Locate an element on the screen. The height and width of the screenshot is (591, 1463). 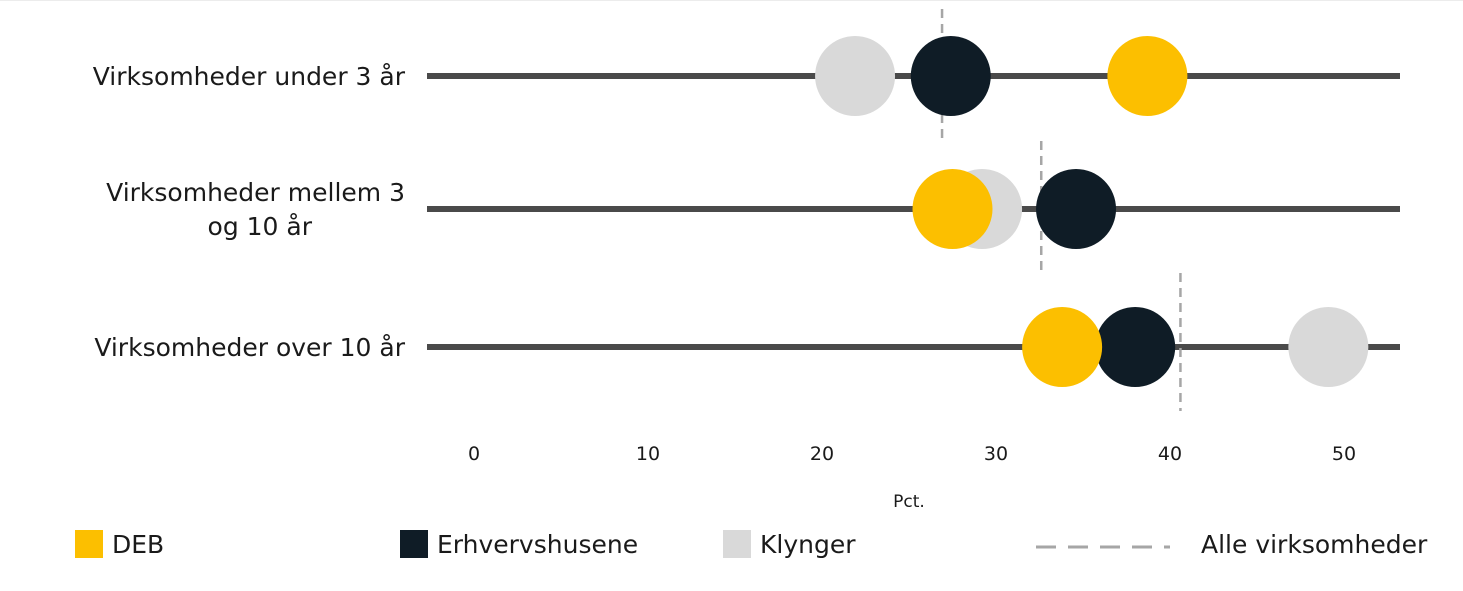
row-label: Virksomheder under 3 år is located at coordinates (249, 76).